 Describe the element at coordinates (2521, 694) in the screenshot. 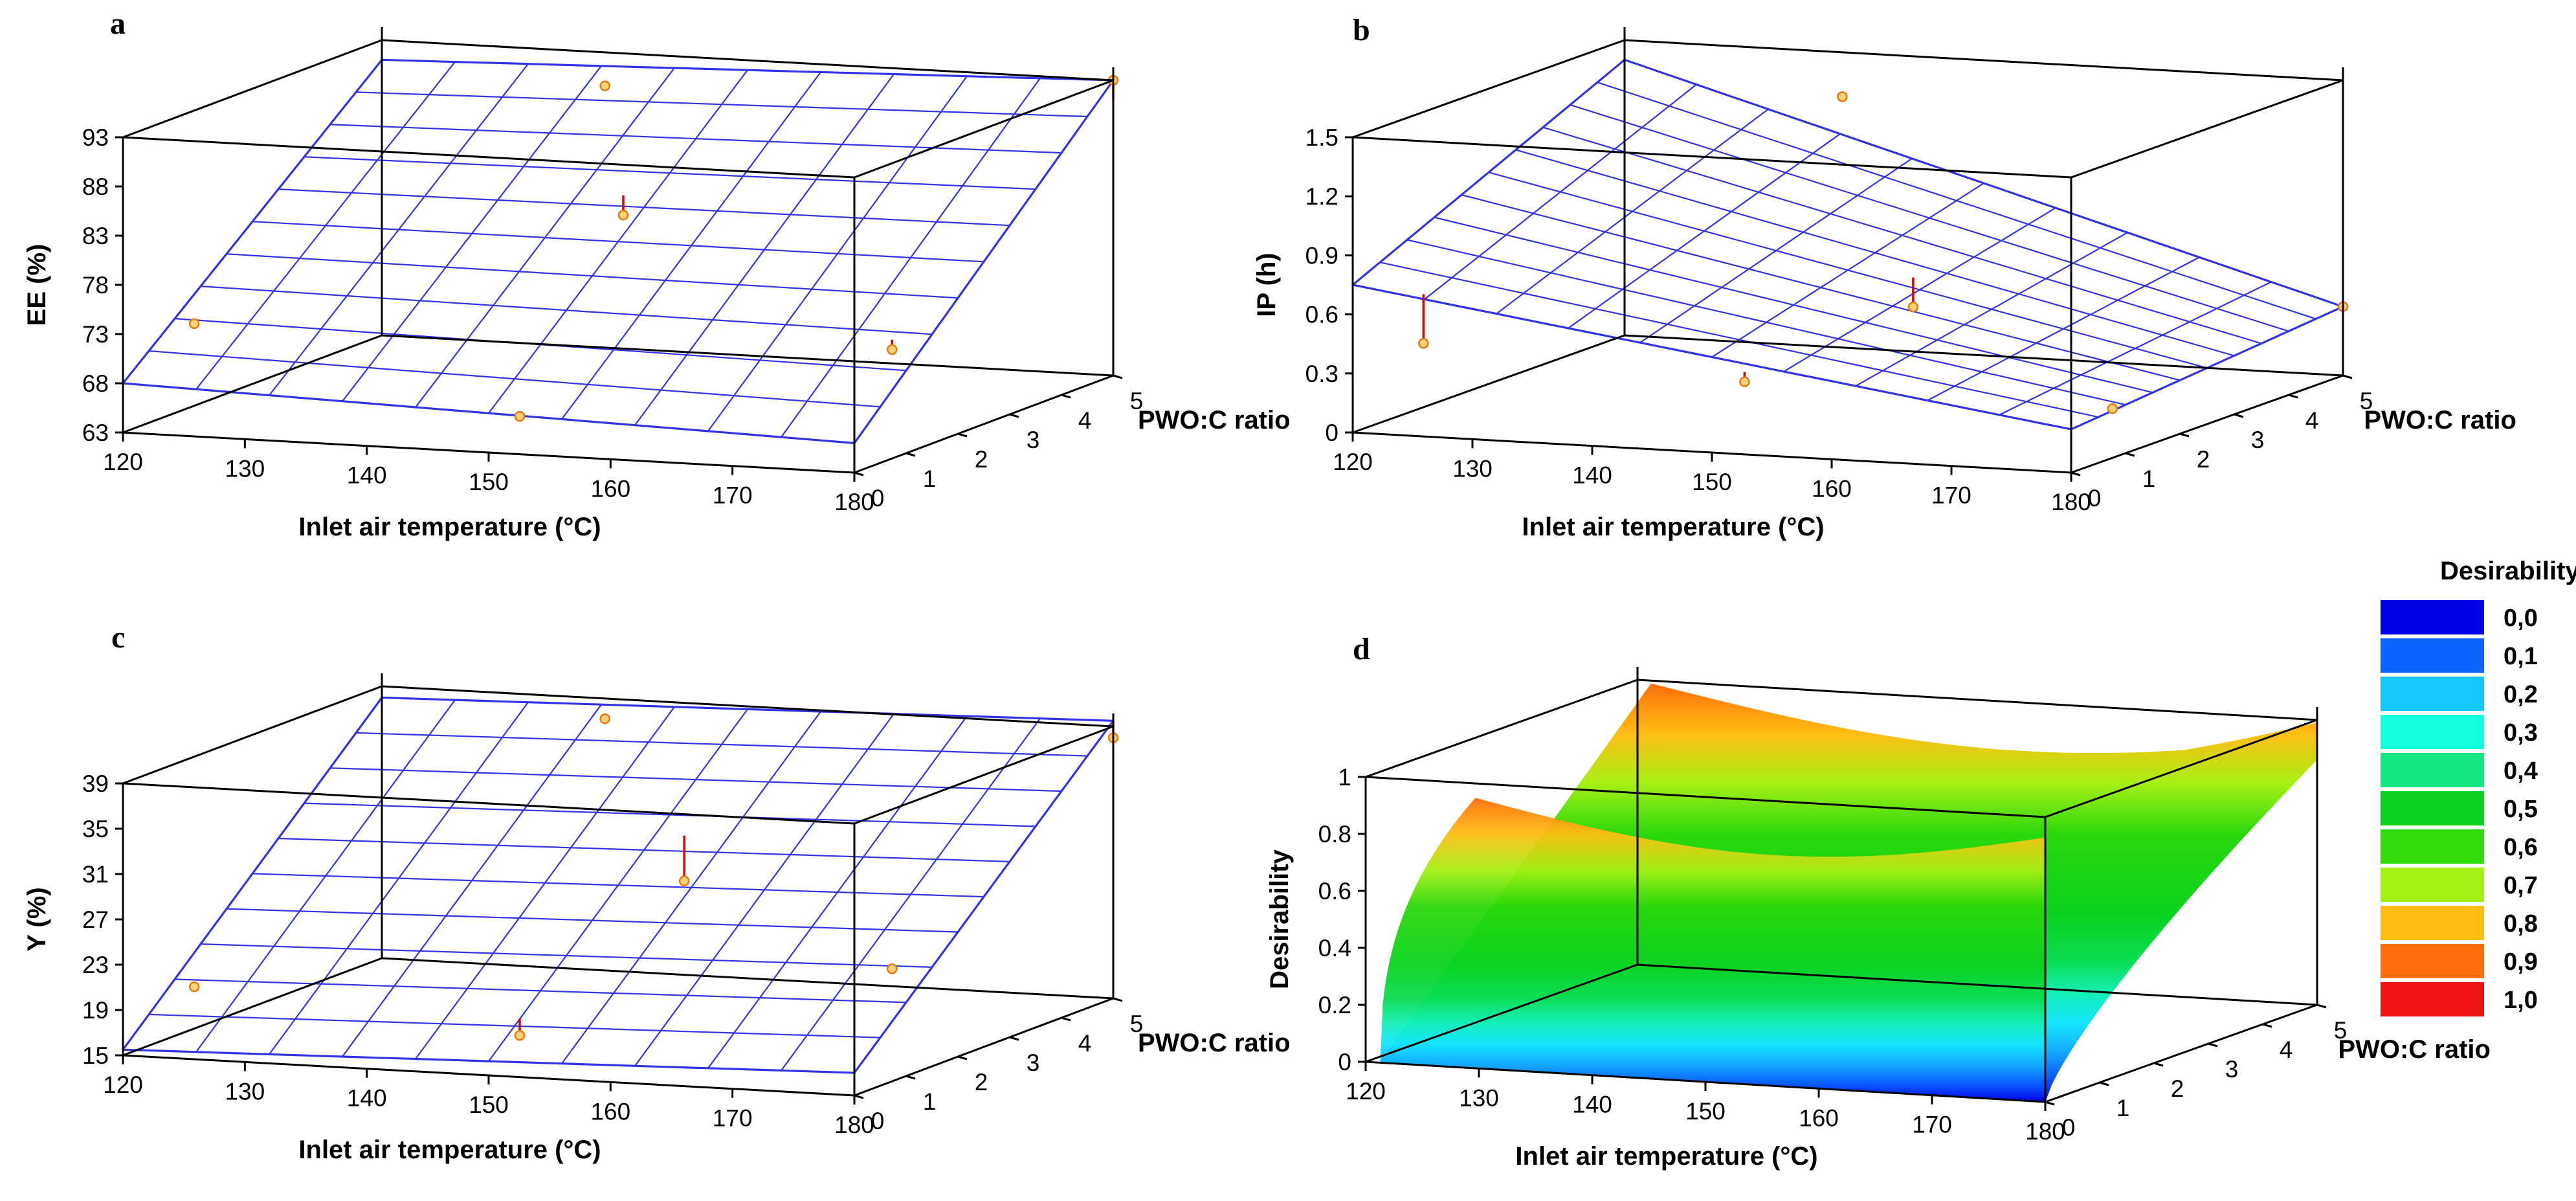

I see `legend-label: 0,2` at that location.